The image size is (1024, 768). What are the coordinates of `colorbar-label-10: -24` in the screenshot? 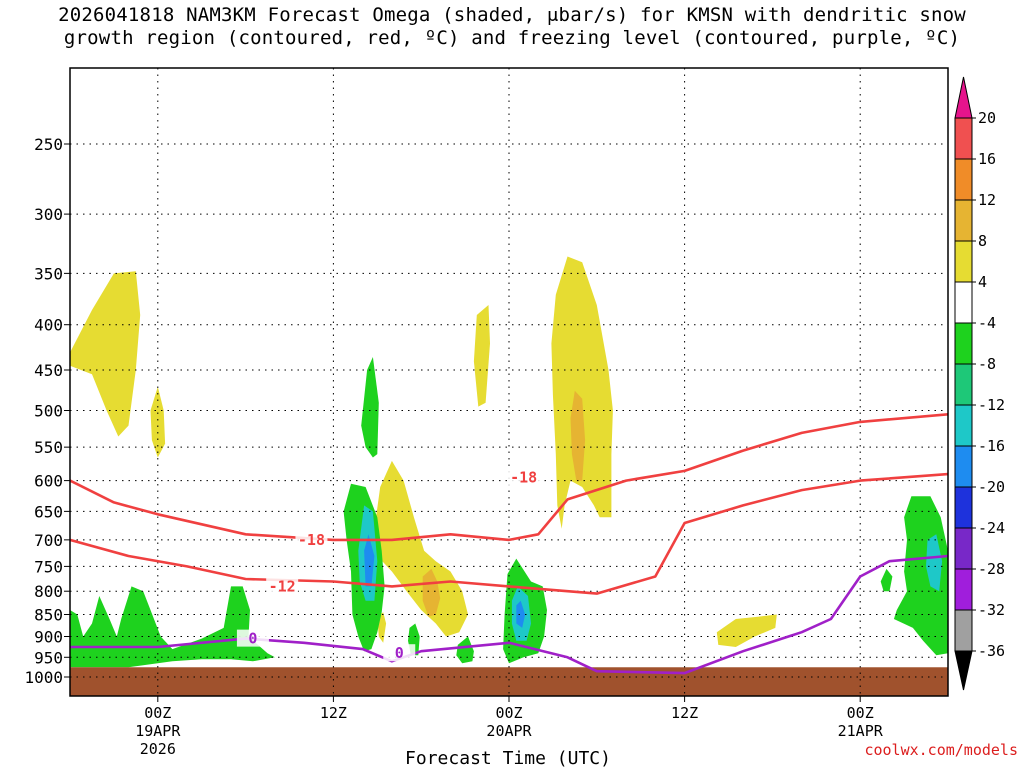 It's located at (991, 528).